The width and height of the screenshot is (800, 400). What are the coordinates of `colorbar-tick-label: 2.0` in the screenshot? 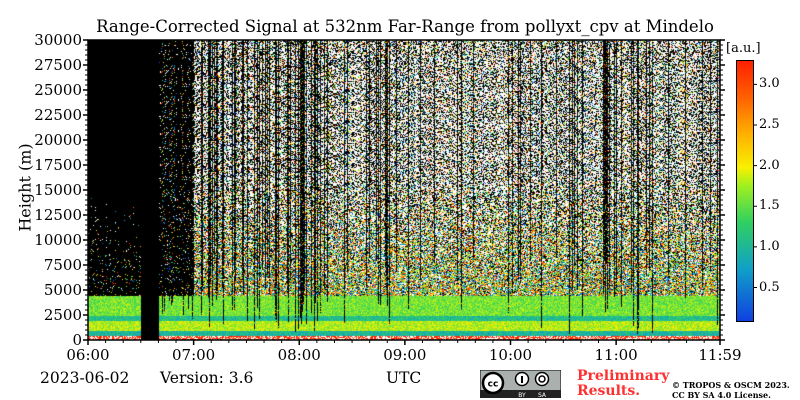 It's located at (769, 165).